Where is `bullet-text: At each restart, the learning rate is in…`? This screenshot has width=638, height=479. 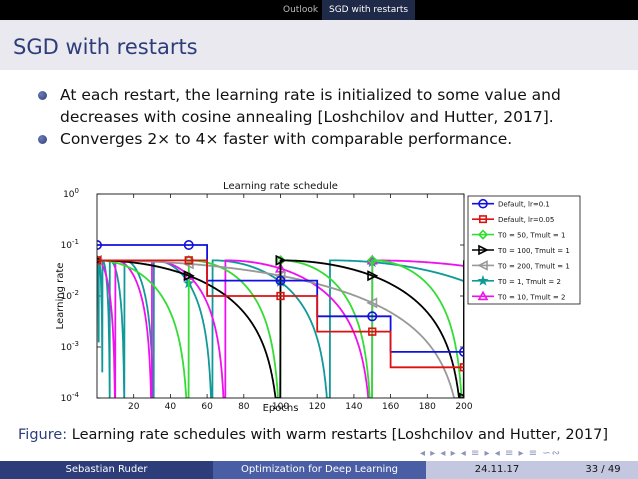 bullet-text: At each restart, the learning rate is in… is located at coordinates (310, 106).